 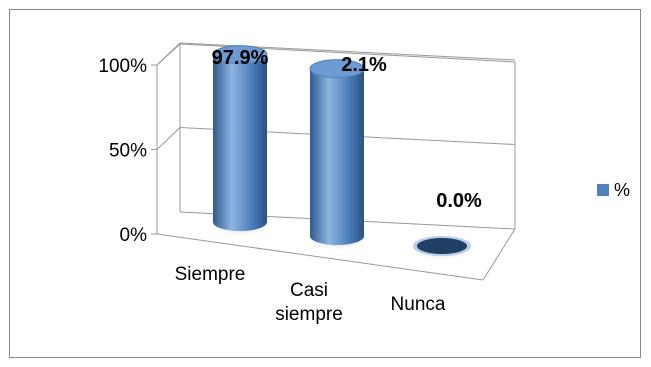 I want to click on y-tick-label: 0%, so click(x=134, y=235).